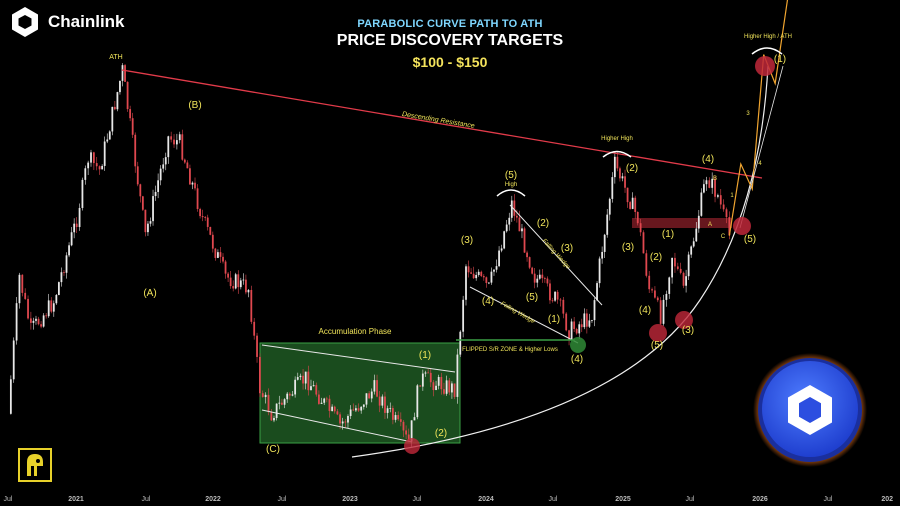  I want to click on wedge-lower-line, so click(524, 315).